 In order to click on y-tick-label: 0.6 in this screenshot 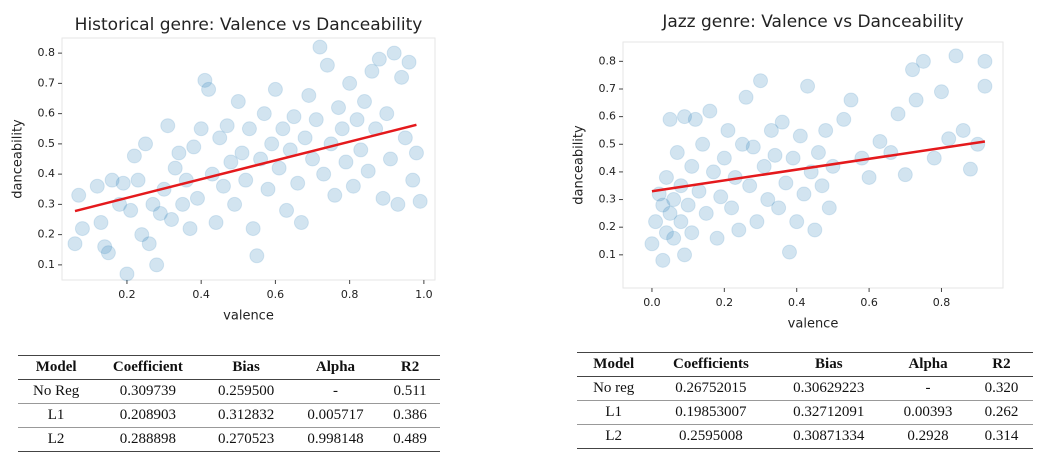, I will do `click(47, 113)`.